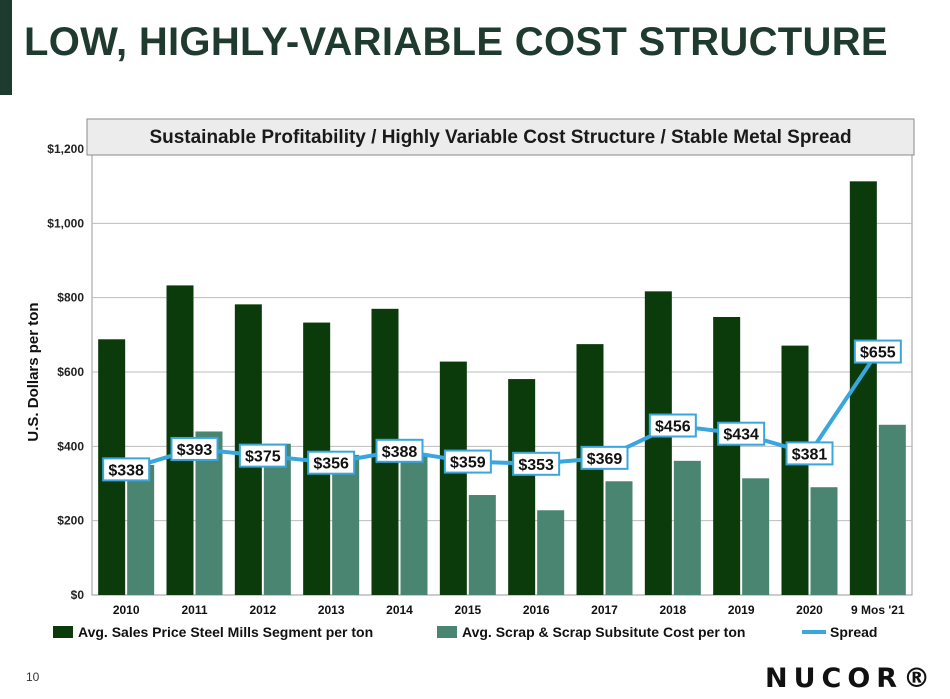 Image resolution: width=950 pixels, height=699 pixels. I want to click on legend-label-spread: Spread, so click(853, 632).